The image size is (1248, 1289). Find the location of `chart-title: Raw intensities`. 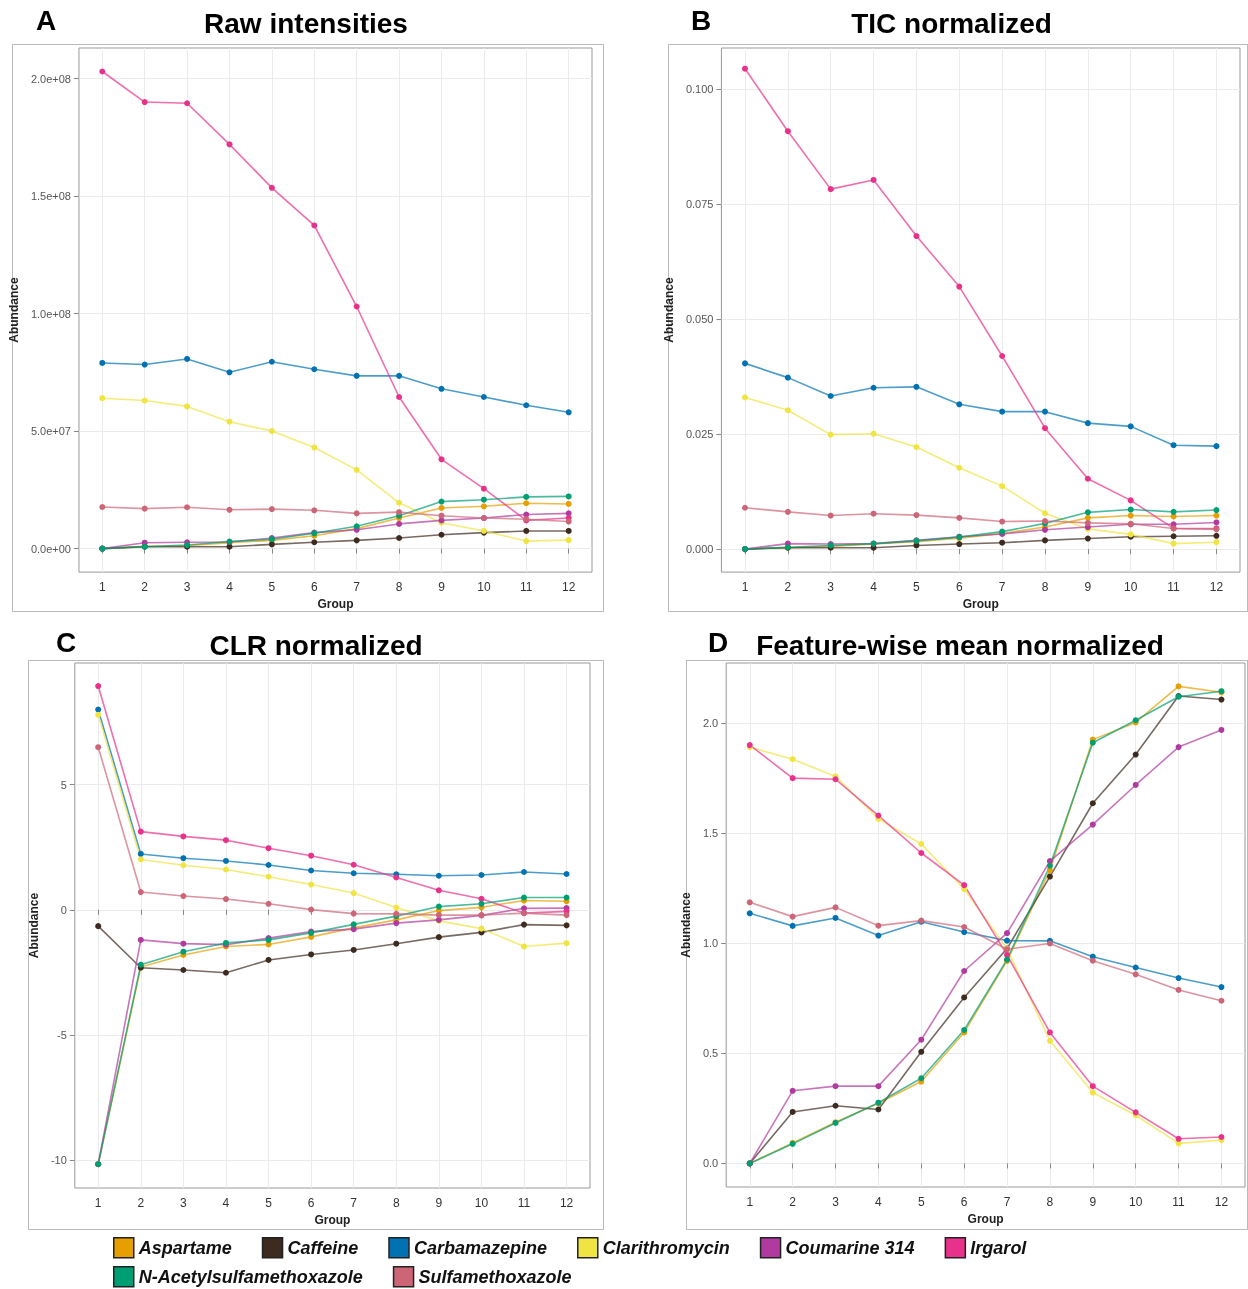

chart-title: Raw intensities is located at coordinates (306, 23).